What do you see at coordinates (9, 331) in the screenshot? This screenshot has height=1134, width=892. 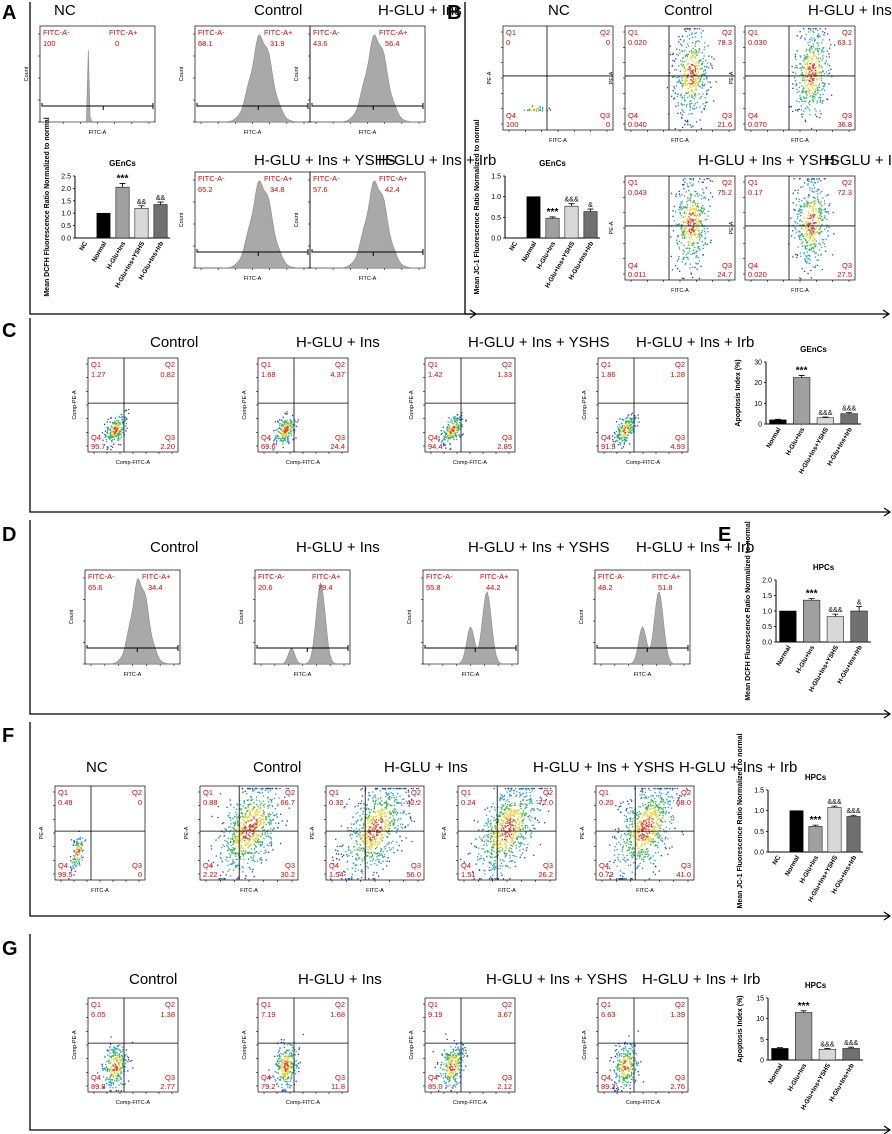 I see `panel-letter-C: C` at bounding box center [9, 331].